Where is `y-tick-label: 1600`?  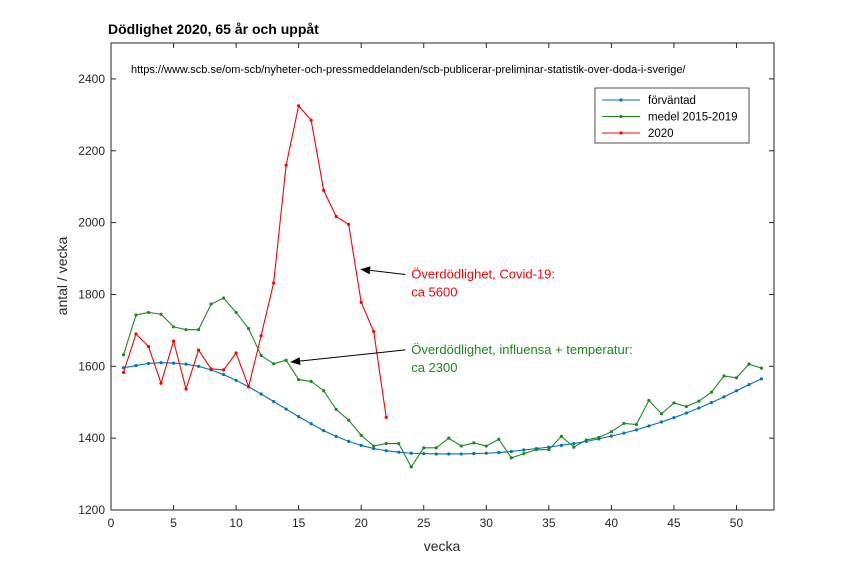
y-tick-label: 1600 is located at coordinates (91, 366).